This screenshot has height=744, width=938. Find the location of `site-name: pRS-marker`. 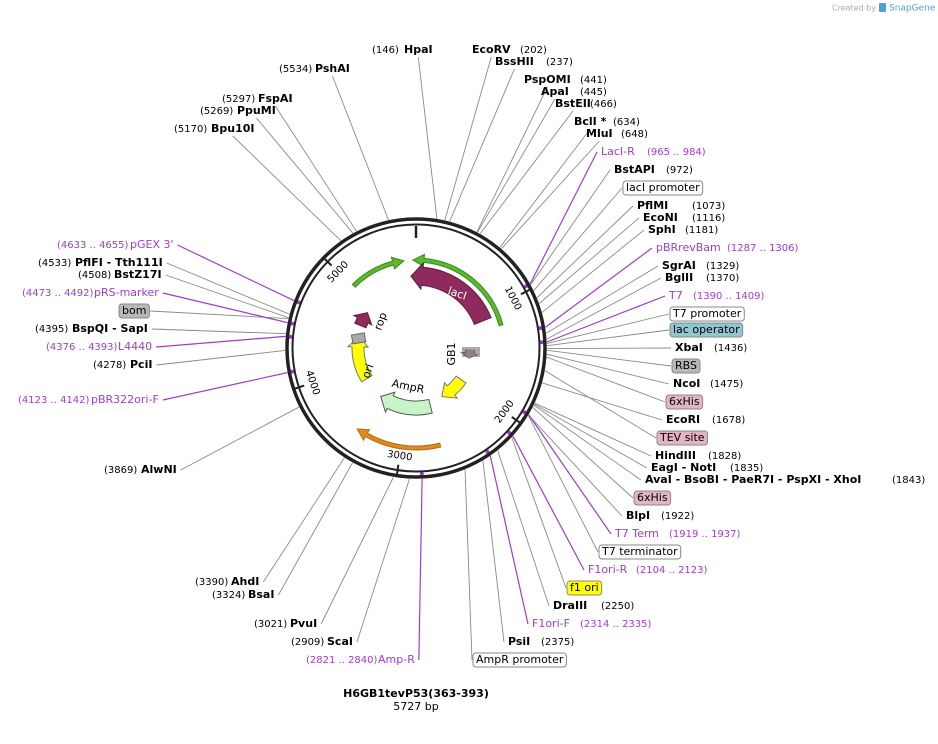

site-name: pRS-marker is located at coordinates (126, 292).